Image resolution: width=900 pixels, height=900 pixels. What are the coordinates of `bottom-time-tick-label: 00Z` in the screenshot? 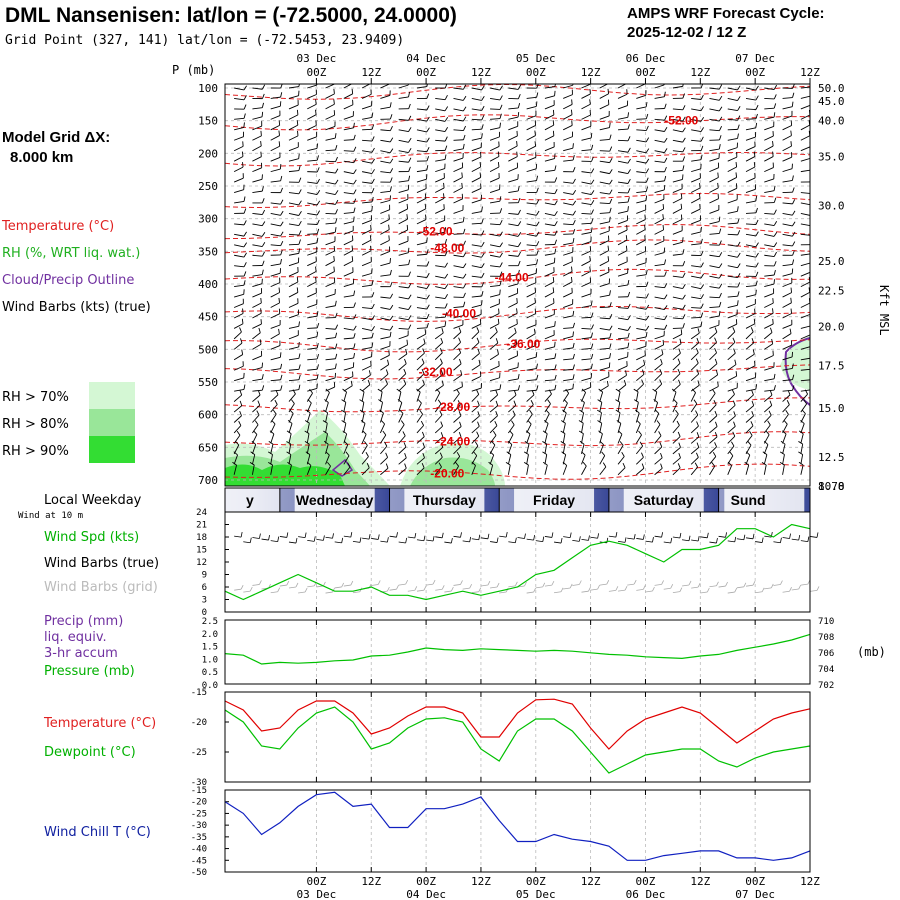 It's located at (426, 881).